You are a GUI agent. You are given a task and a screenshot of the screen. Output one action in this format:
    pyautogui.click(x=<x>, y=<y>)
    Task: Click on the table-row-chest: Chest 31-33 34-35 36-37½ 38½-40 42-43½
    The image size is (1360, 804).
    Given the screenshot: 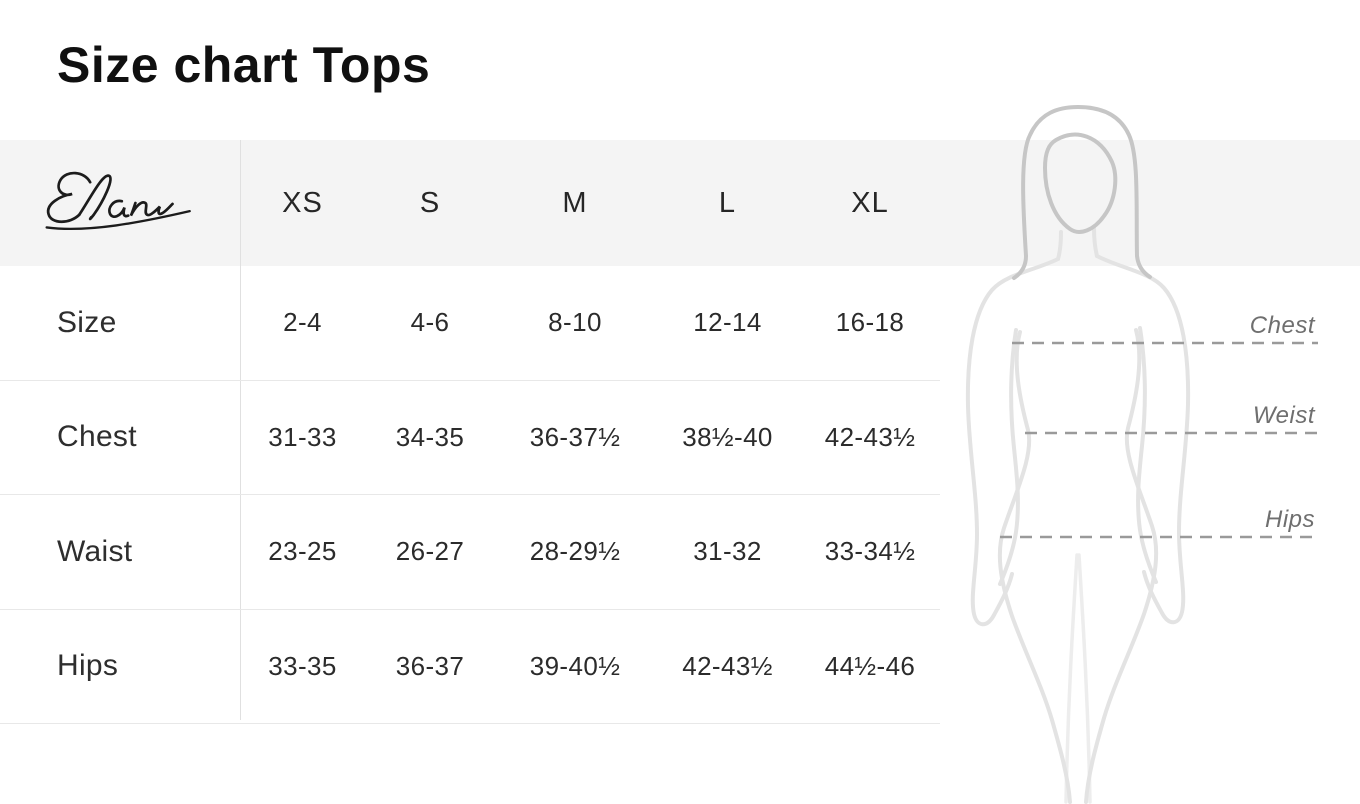 What is the action you would take?
    pyautogui.click(x=470, y=438)
    